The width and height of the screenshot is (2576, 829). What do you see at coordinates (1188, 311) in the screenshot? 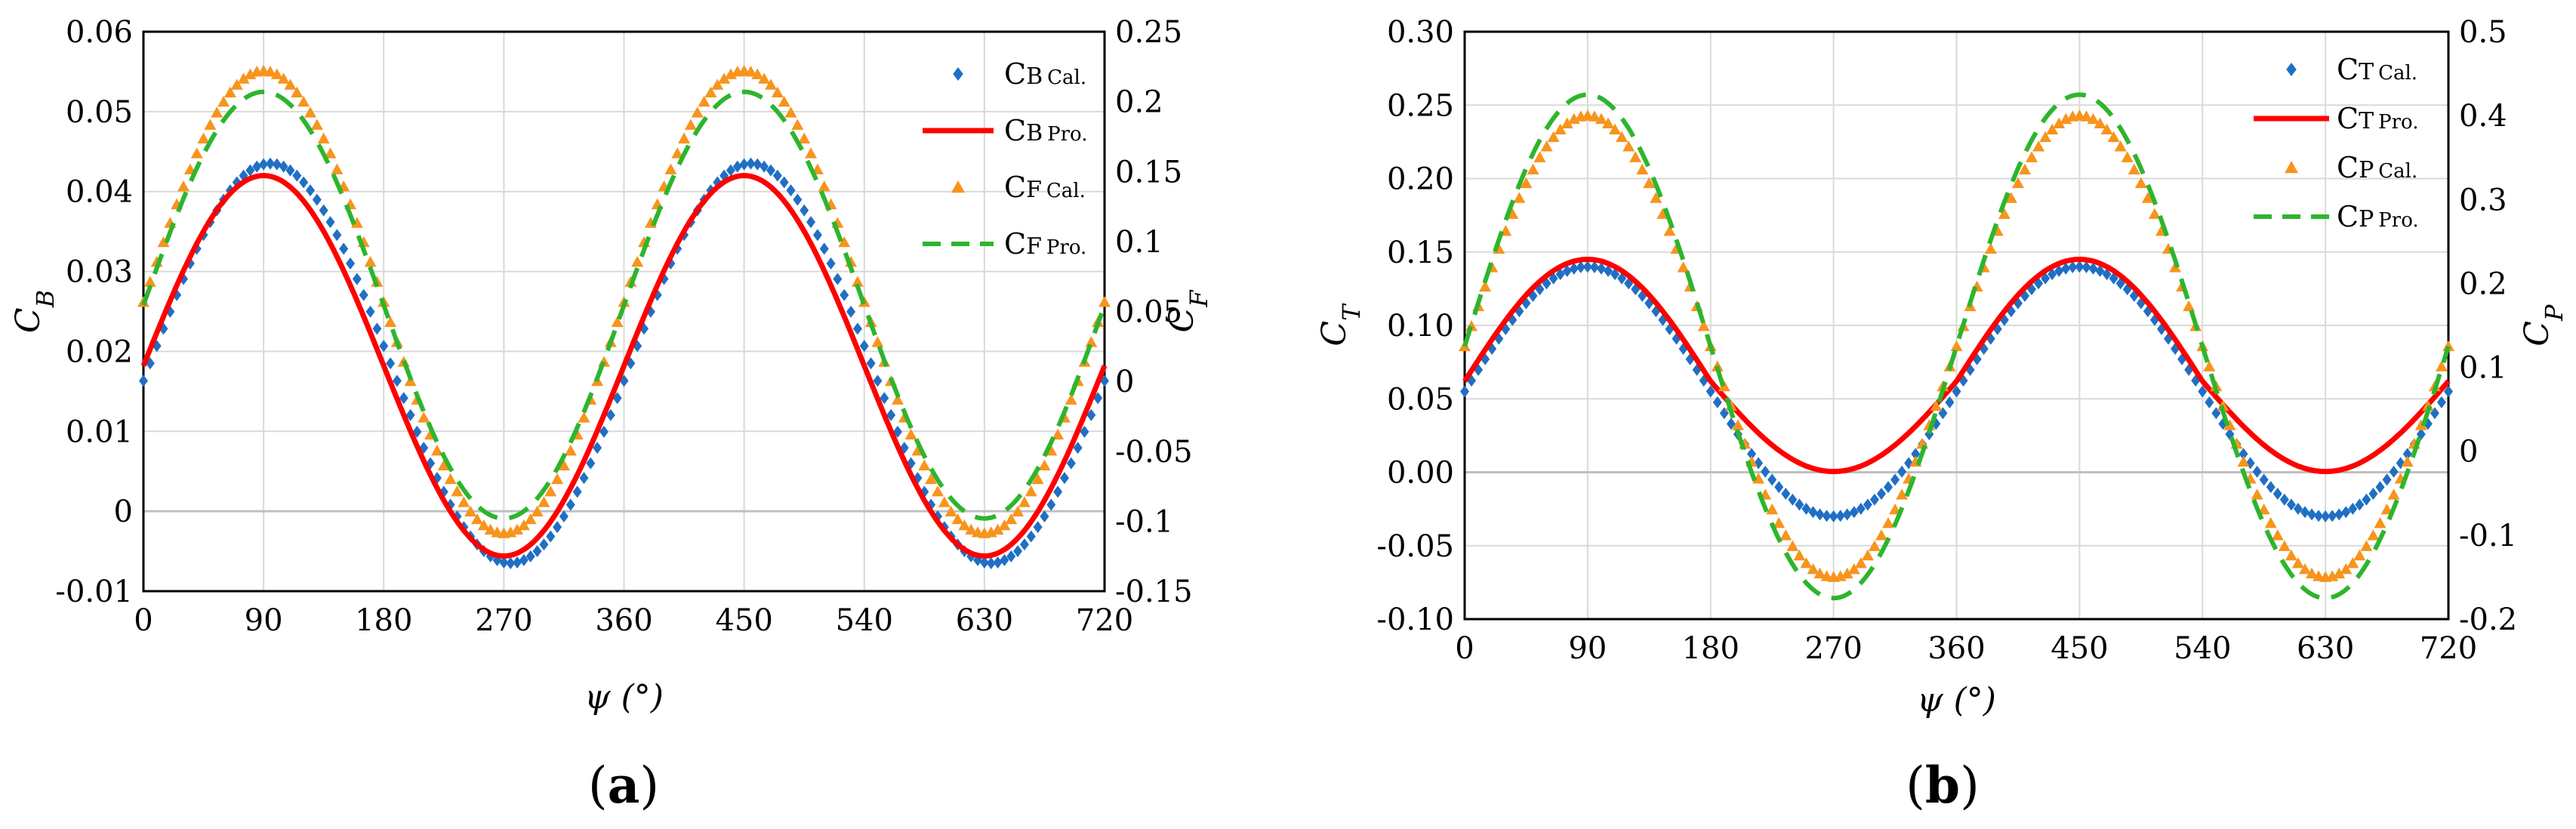
I see `y-right-axis-title: CF` at bounding box center [1188, 311].